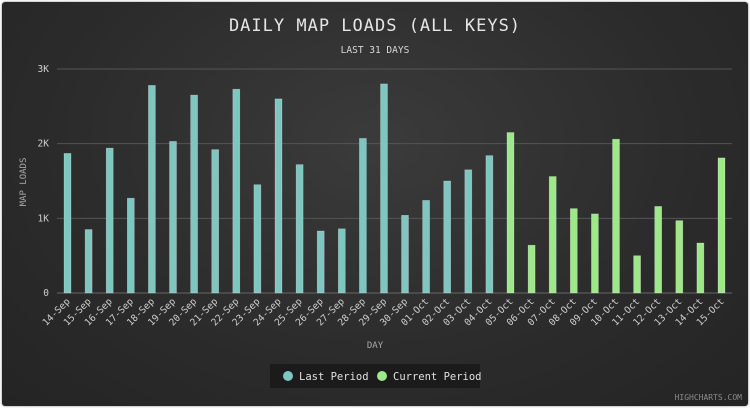  Describe the element at coordinates (709, 397) in the screenshot. I see `credits-link: HIGHCHARTS.COM` at that location.